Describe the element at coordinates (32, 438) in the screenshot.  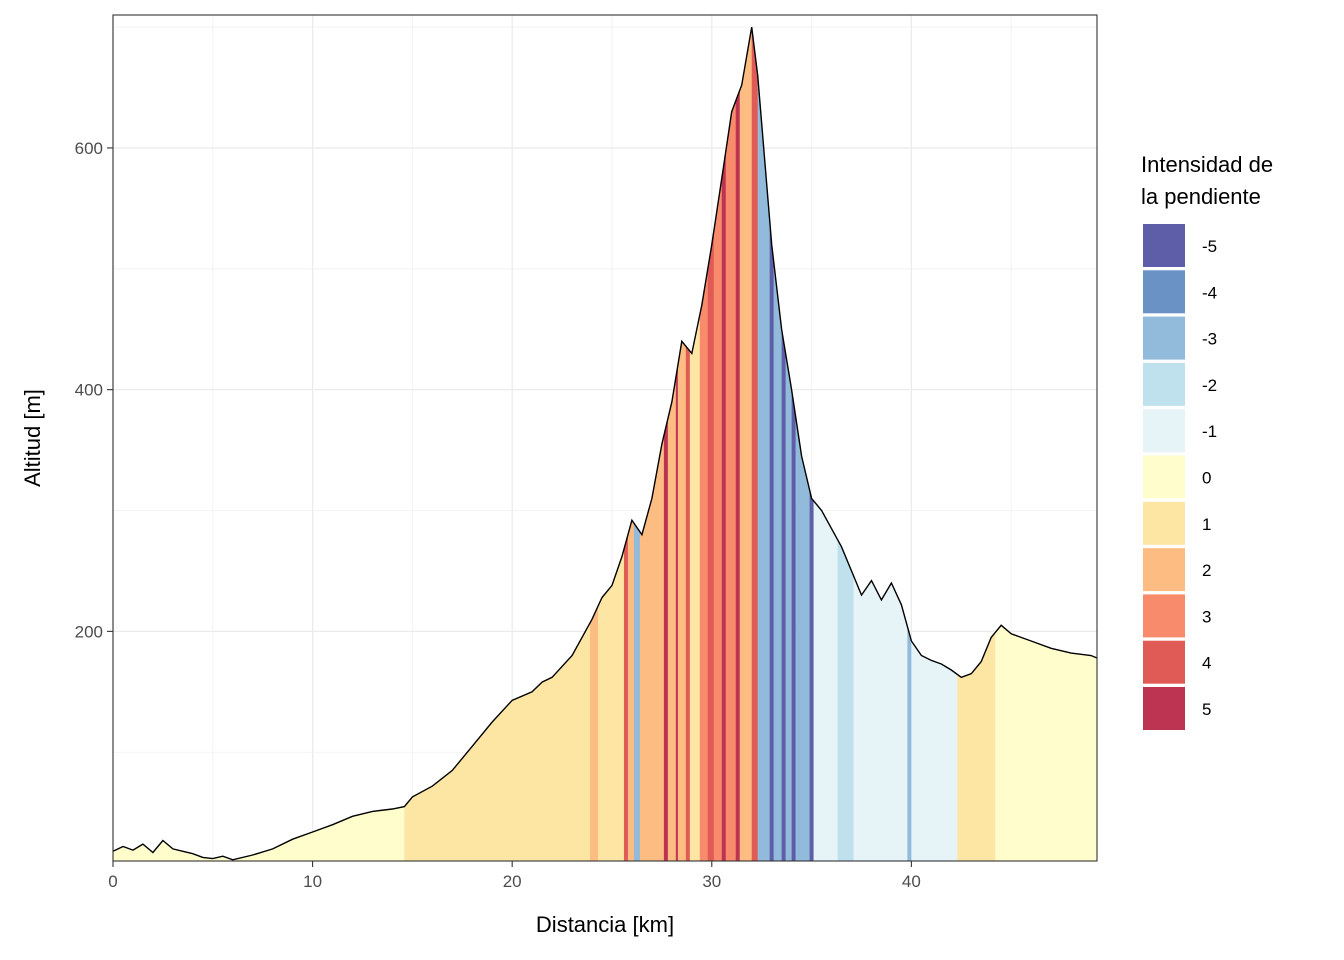
I see `y-axis-title: Altitud [m]` at that location.